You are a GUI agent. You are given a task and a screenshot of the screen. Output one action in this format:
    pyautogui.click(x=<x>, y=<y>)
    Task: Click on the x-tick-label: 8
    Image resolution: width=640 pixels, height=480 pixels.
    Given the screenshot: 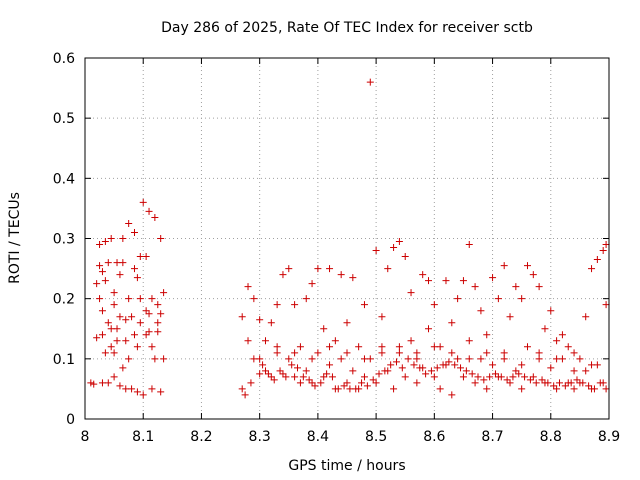 What is the action you would take?
    pyautogui.click(x=85, y=437)
    